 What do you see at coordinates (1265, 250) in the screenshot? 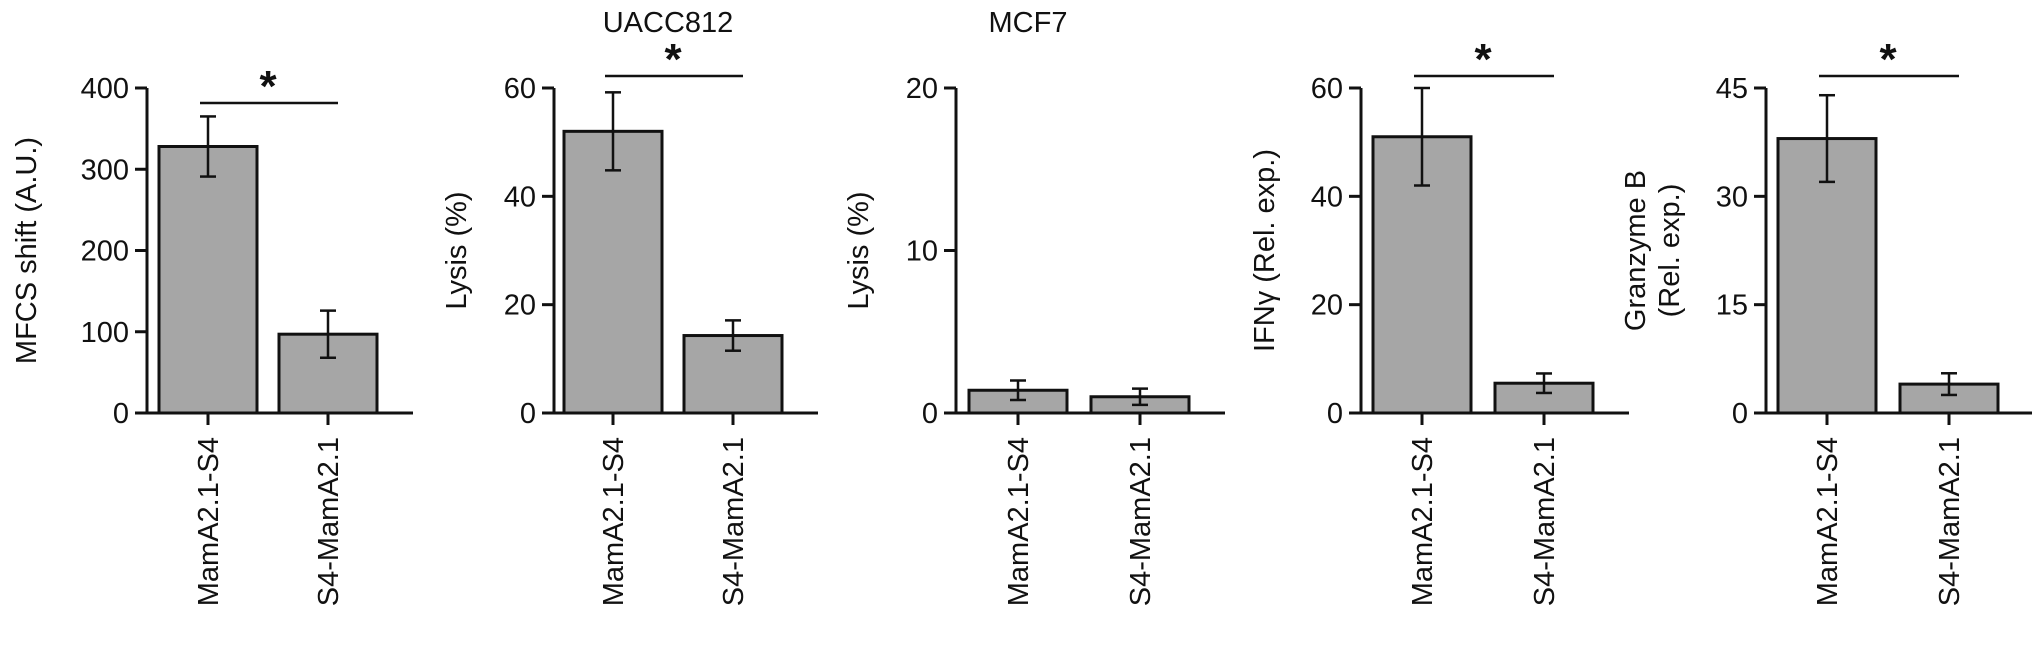
I see `y-axis-title: IFNγ (Rel. exp.)` at bounding box center [1265, 250].